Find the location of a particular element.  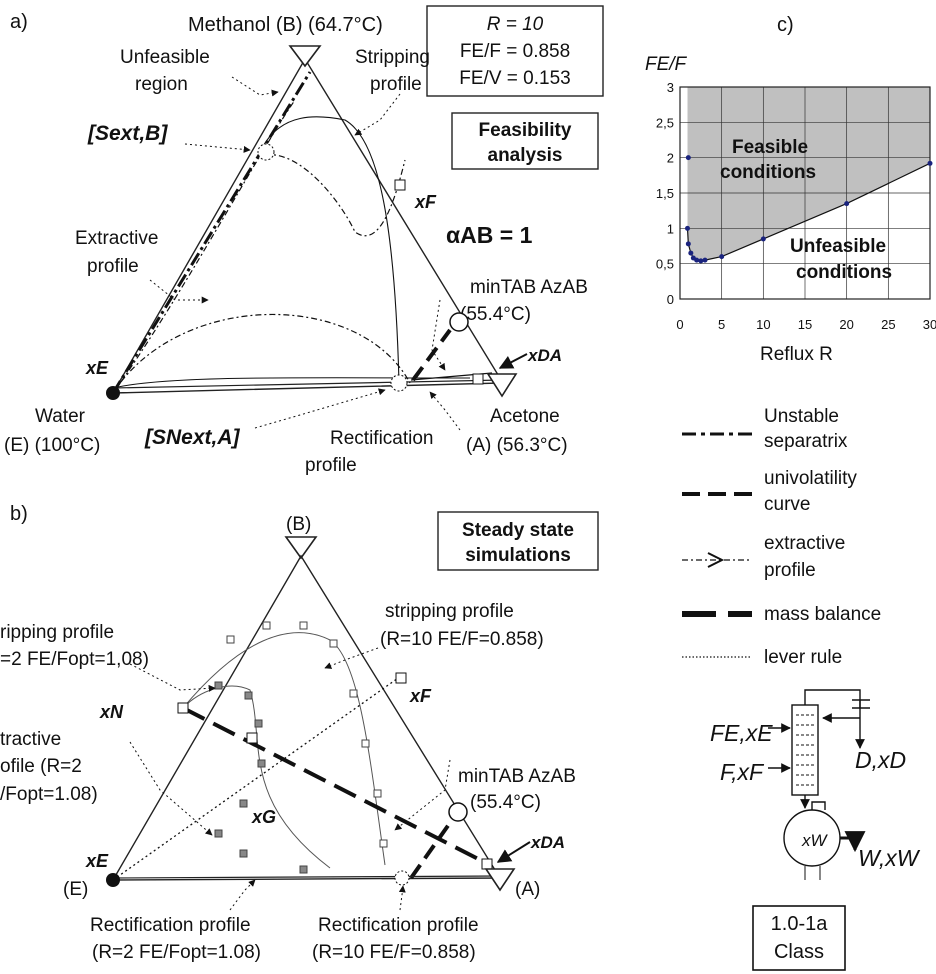

y-tick-label: 1 is located at coordinates (670, 228).